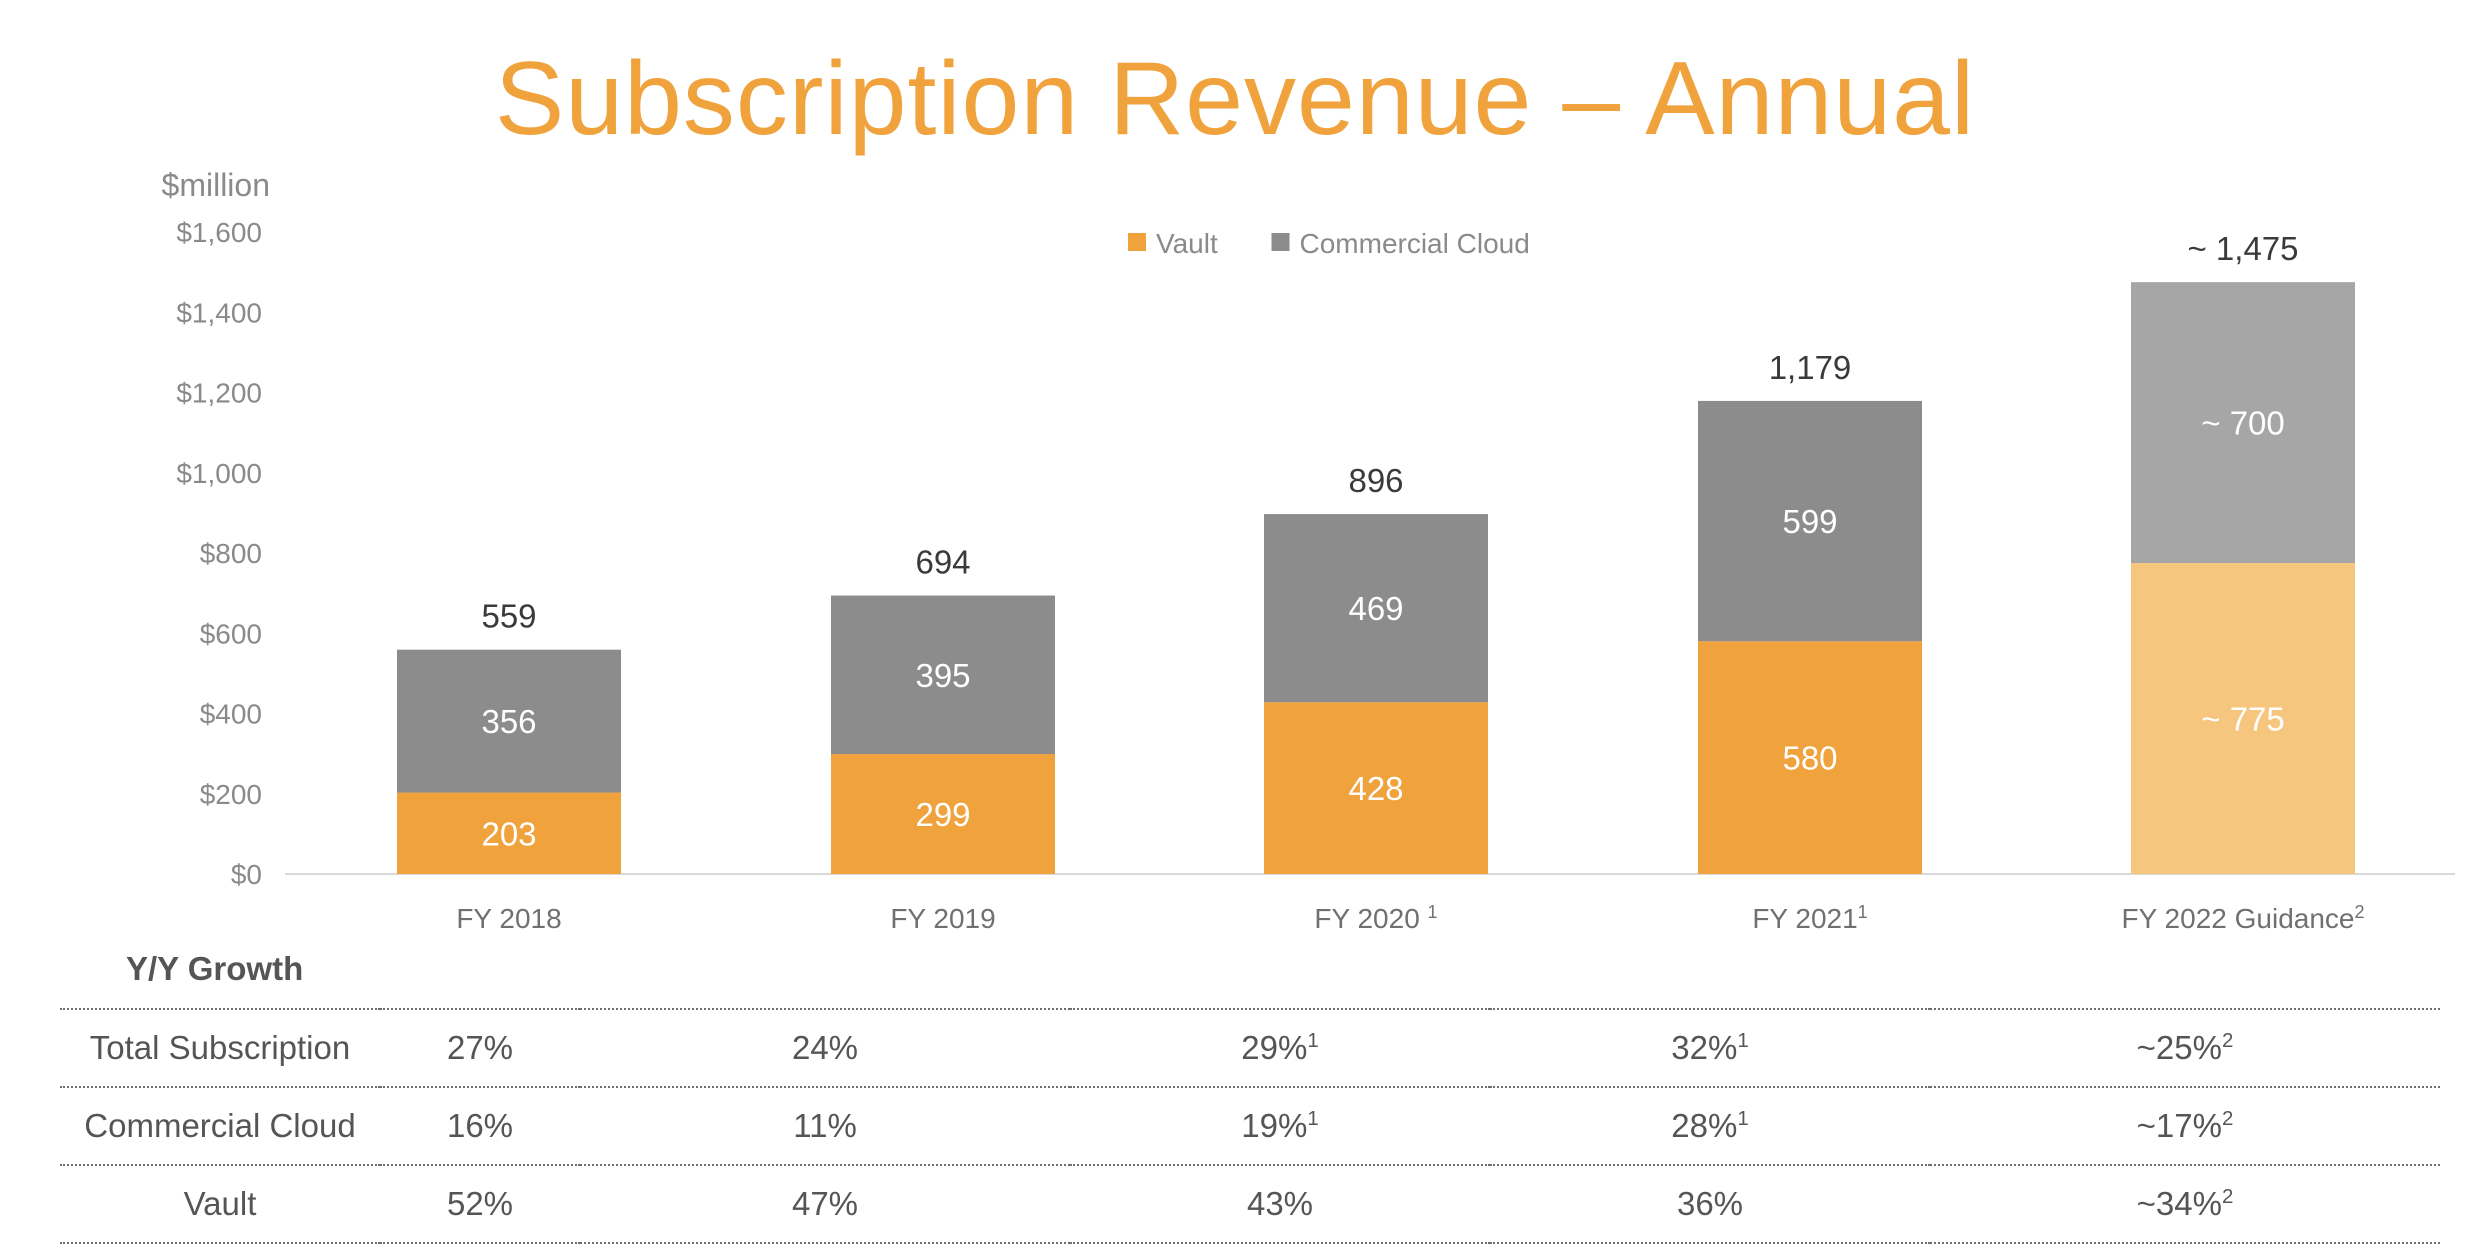 Image resolution: width=2470 pixels, height=1252 pixels. What do you see at coordinates (825, 1125) in the screenshot?
I see `growth-cell: 11%` at bounding box center [825, 1125].